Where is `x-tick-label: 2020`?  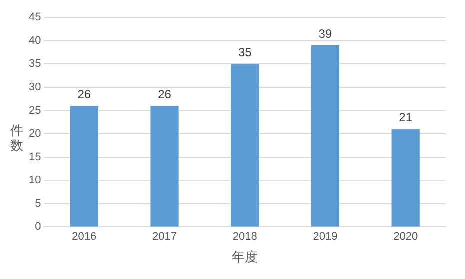 x-tick-label: 2020 is located at coordinates (406, 236).